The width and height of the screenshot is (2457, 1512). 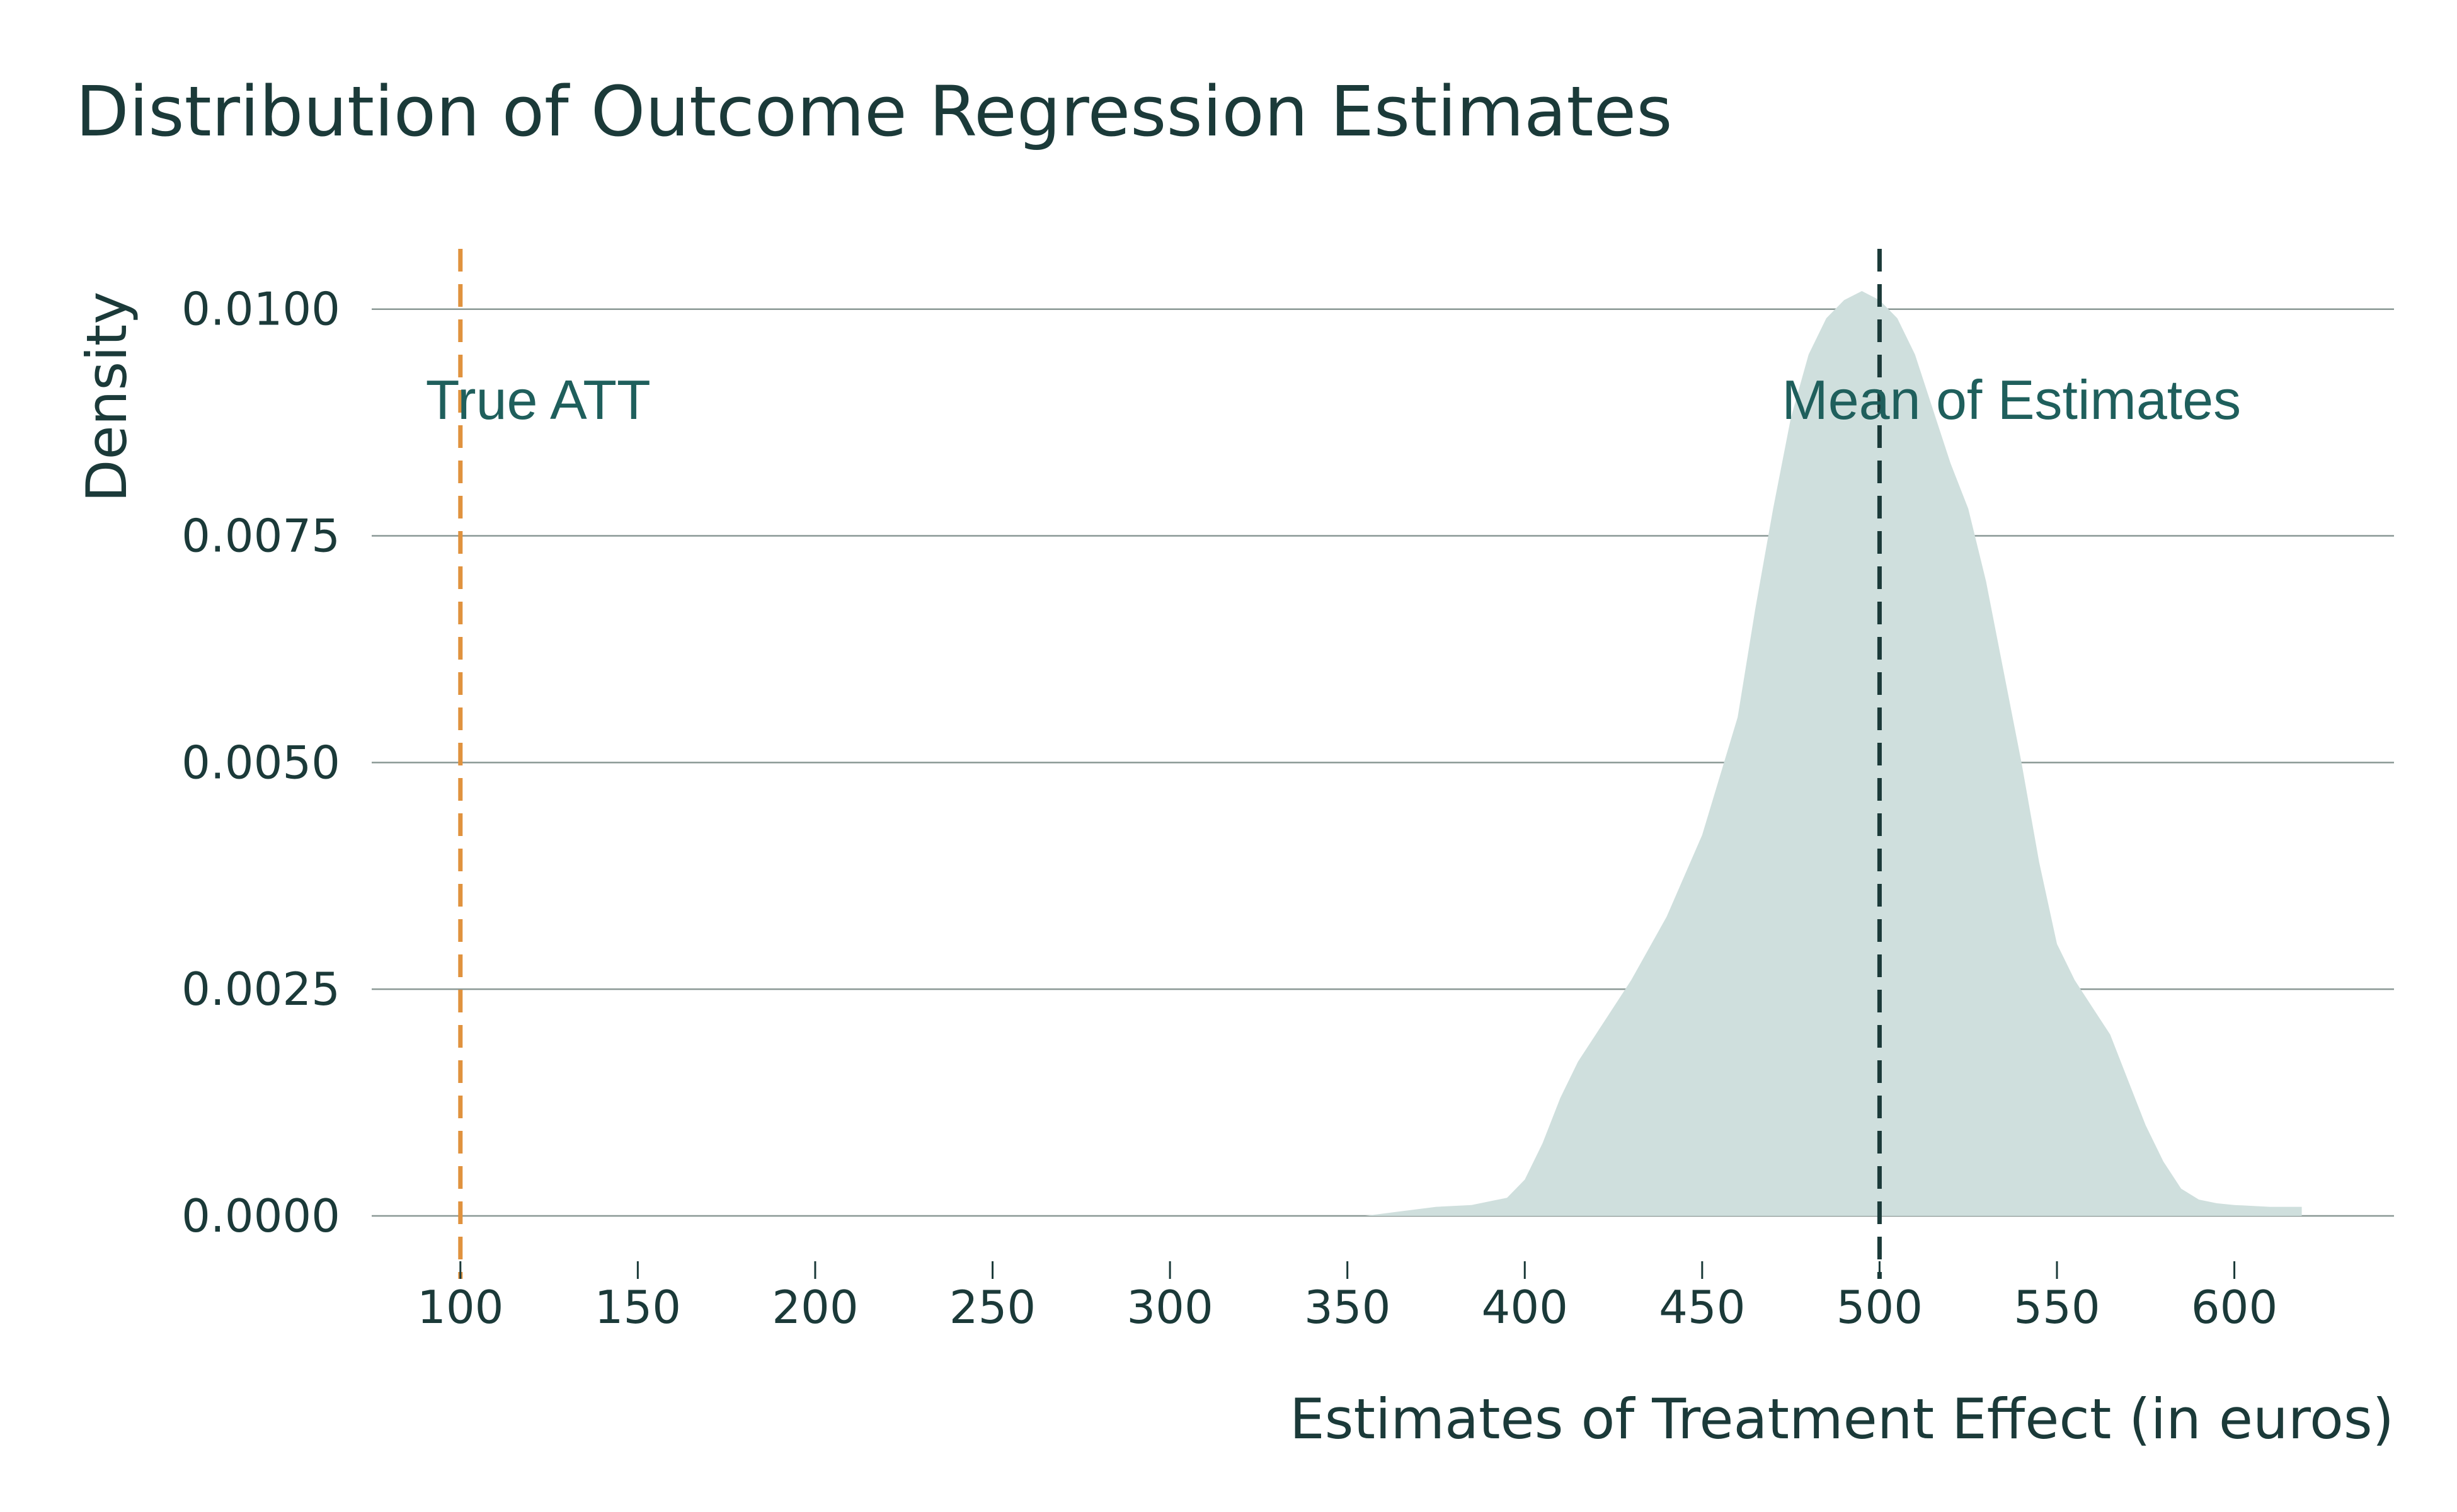 I want to click on y-tick-label: 0.0025, so click(x=260, y=989).